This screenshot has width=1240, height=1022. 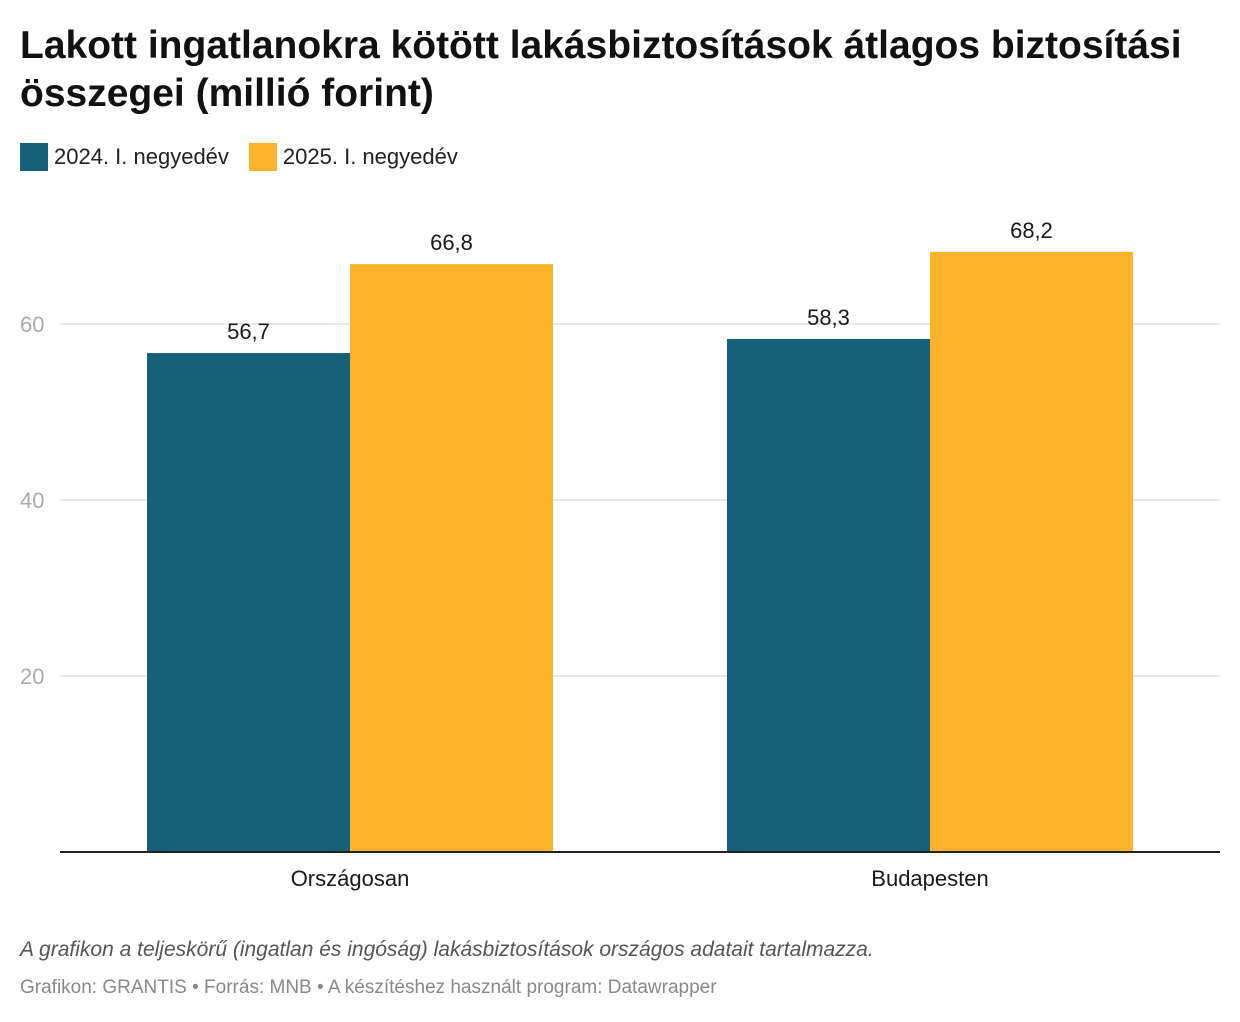 What do you see at coordinates (248, 331) in the screenshot?
I see `data-label-0-0: 56,7` at bounding box center [248, 331].